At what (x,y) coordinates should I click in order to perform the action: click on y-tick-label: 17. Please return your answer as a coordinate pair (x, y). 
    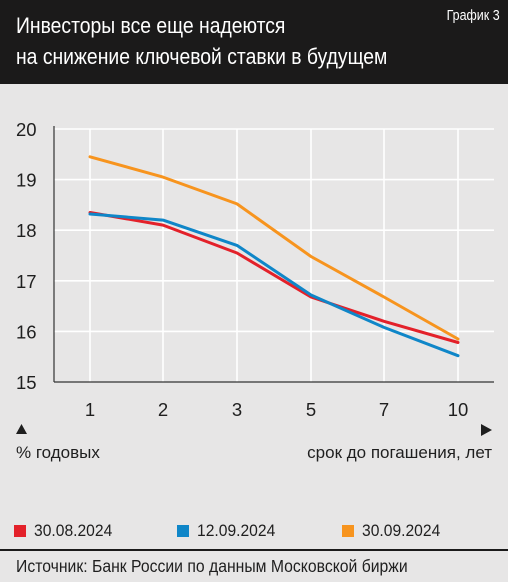
    Looking at the image, I should click on (26, 281).